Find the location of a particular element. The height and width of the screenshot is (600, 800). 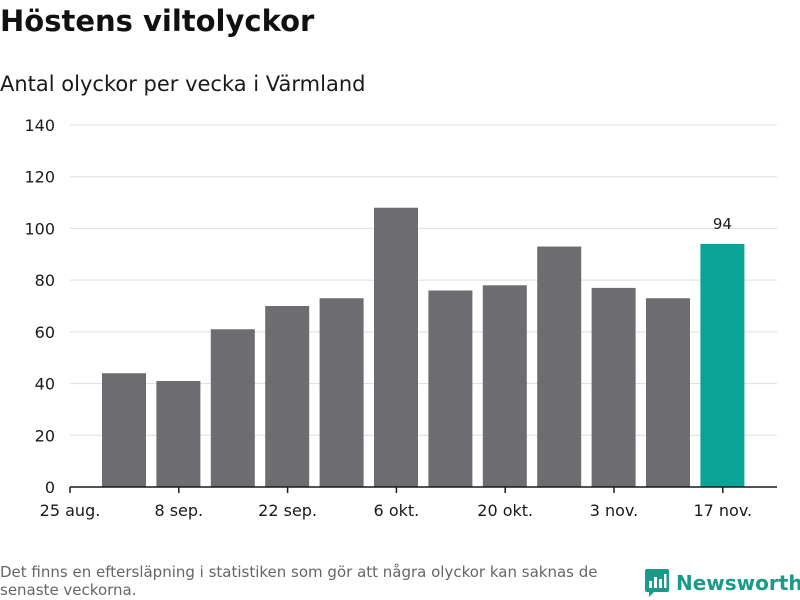

y-tick-label: 20 is located at coordinates (45, 435).